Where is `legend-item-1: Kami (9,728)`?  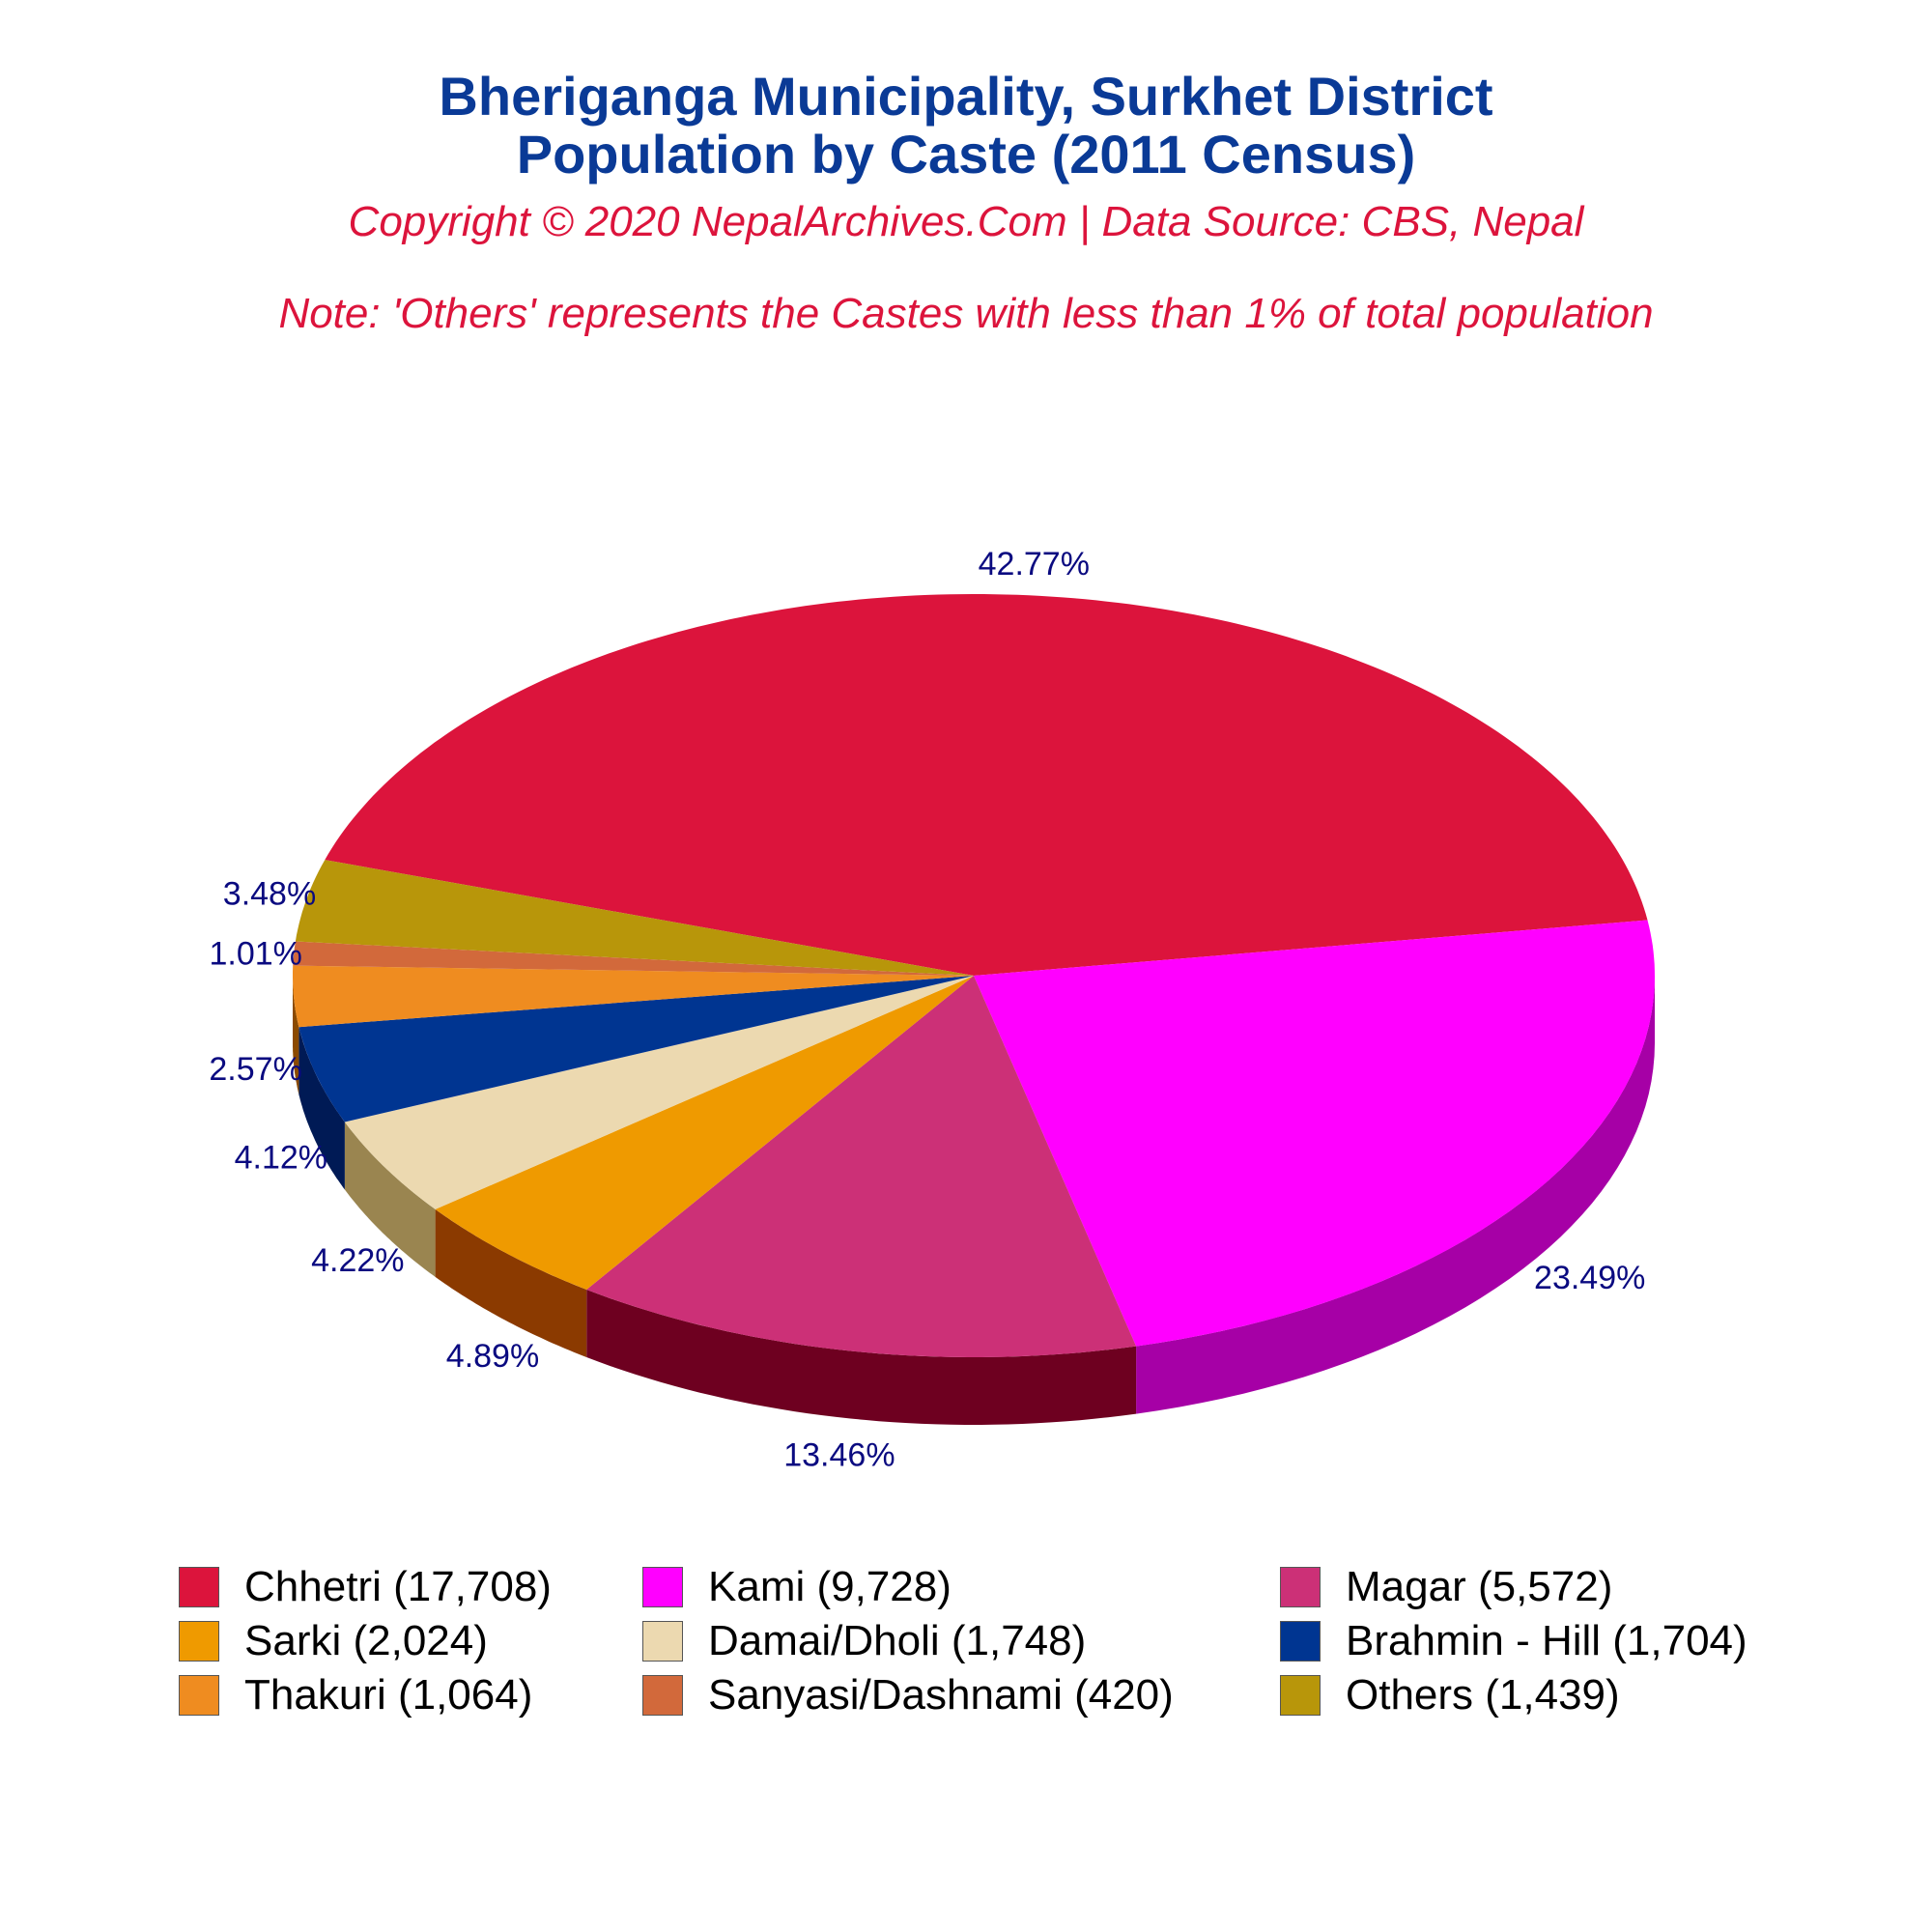
legend-item-1: Kami (9,728) is located at coordinates (797, 1587).